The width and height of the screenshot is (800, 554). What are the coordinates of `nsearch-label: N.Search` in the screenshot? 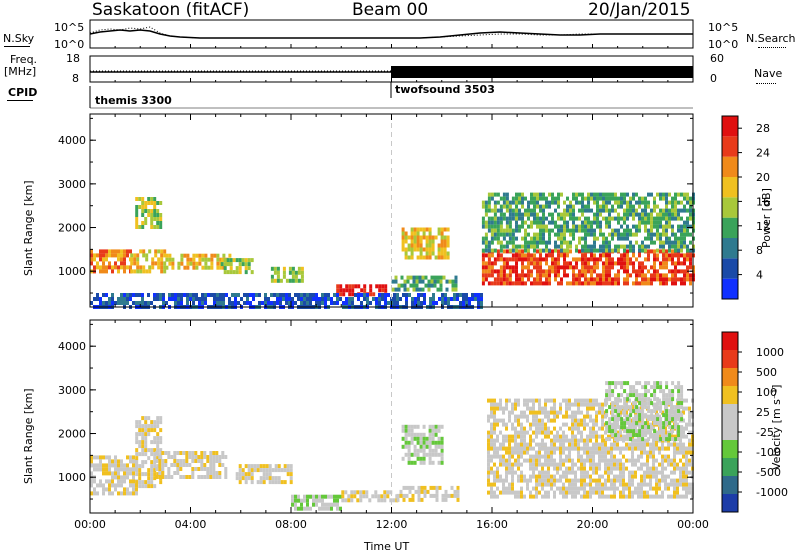 It's located at (771, 38).